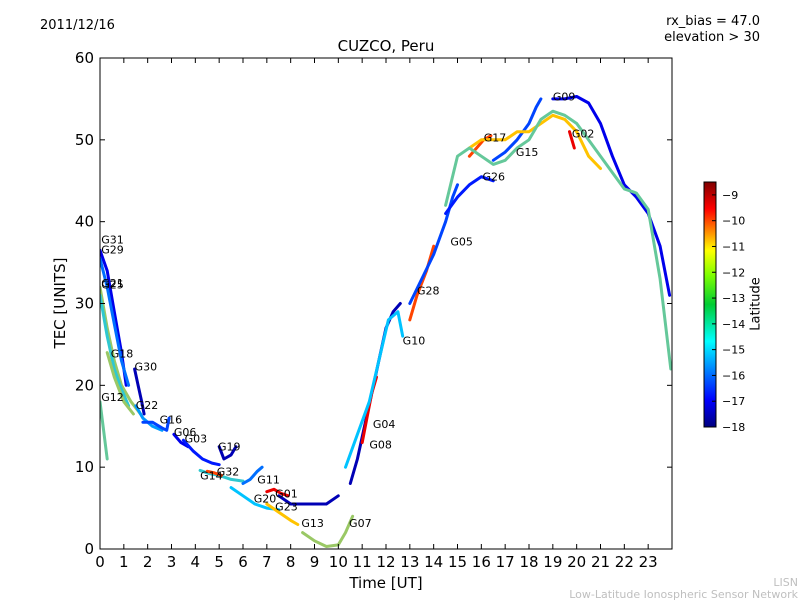  I want to click on series-g07, so click(328, 531).